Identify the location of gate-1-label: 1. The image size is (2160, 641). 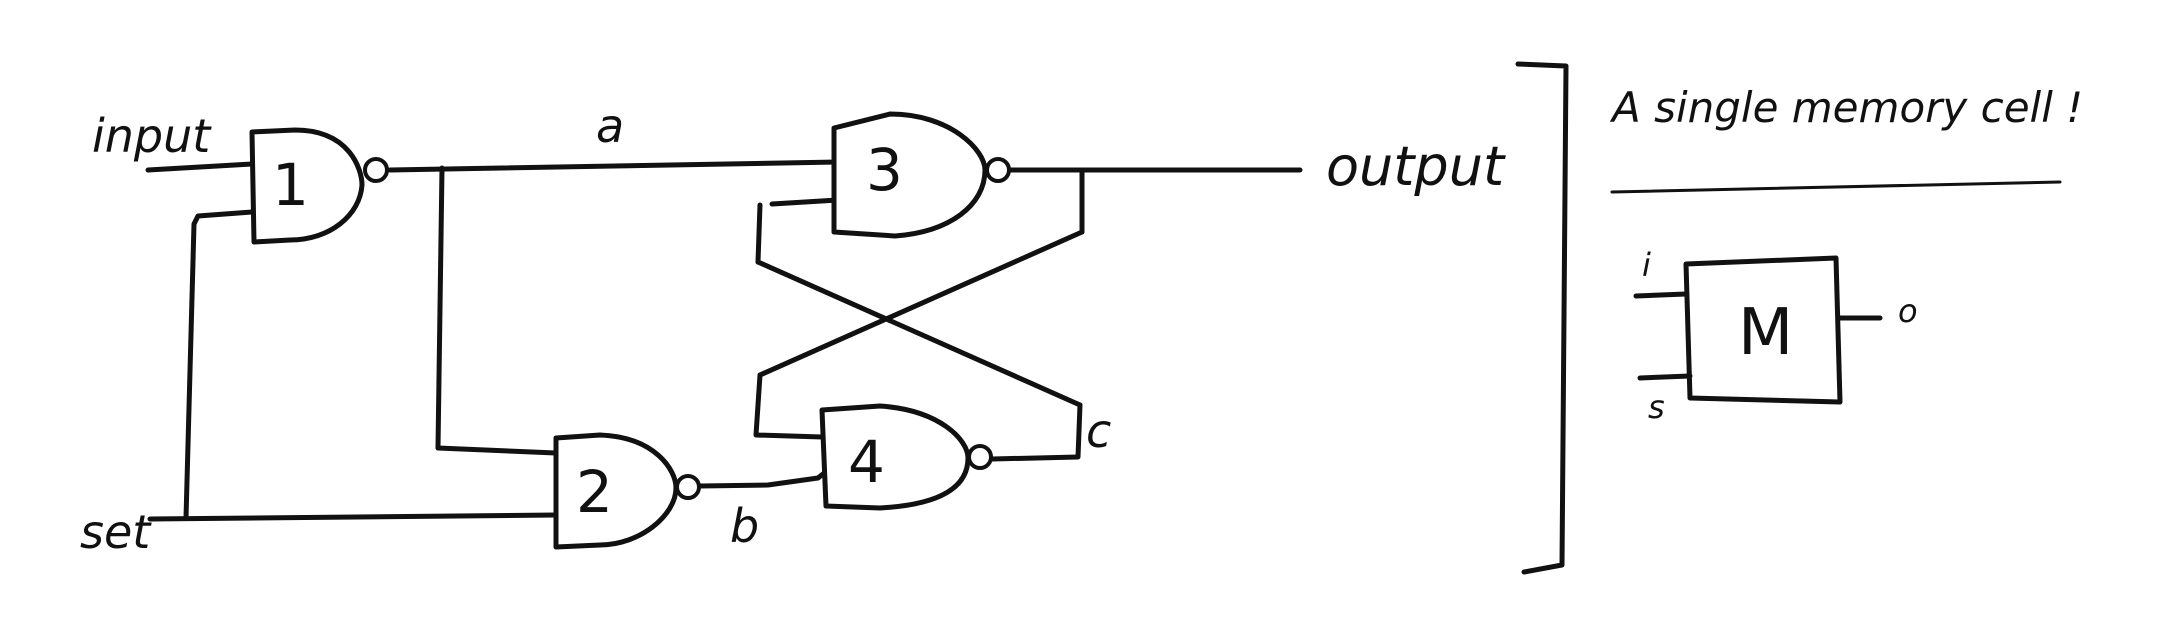
(290, 185).